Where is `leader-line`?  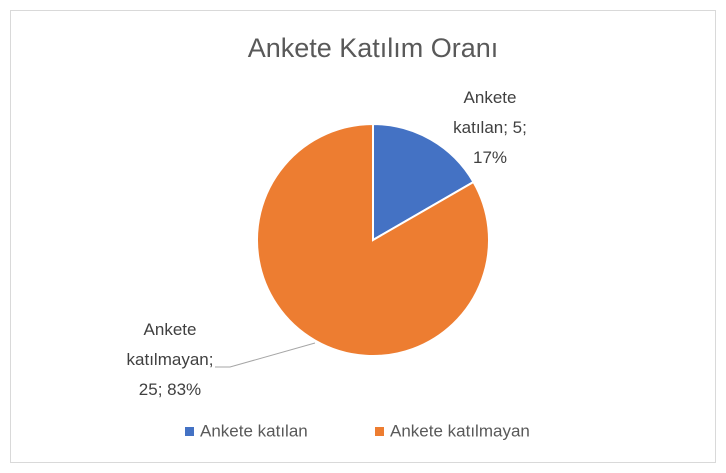
leader-line is located at coordinates (265, 355).